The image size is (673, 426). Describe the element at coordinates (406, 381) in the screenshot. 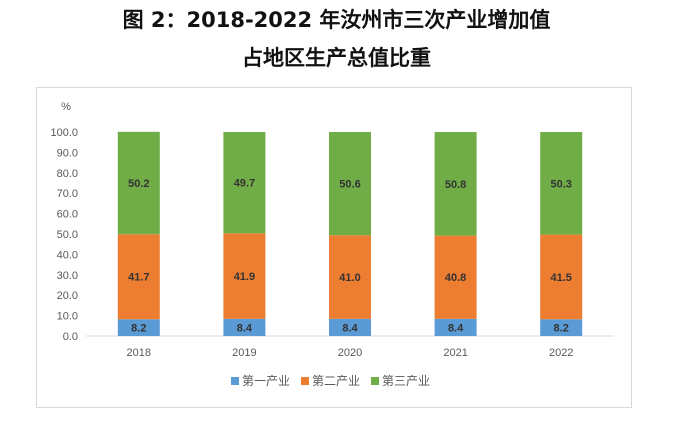

I see `legend-label: 第三产业` at that location.